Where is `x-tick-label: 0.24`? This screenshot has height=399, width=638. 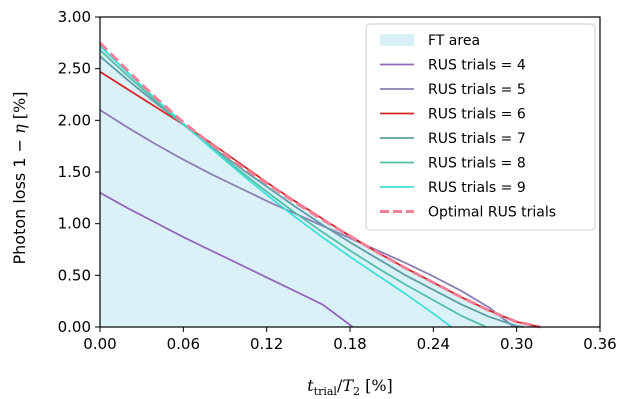 x-tick-label: 0.24 is located at coordinates (433, 344).